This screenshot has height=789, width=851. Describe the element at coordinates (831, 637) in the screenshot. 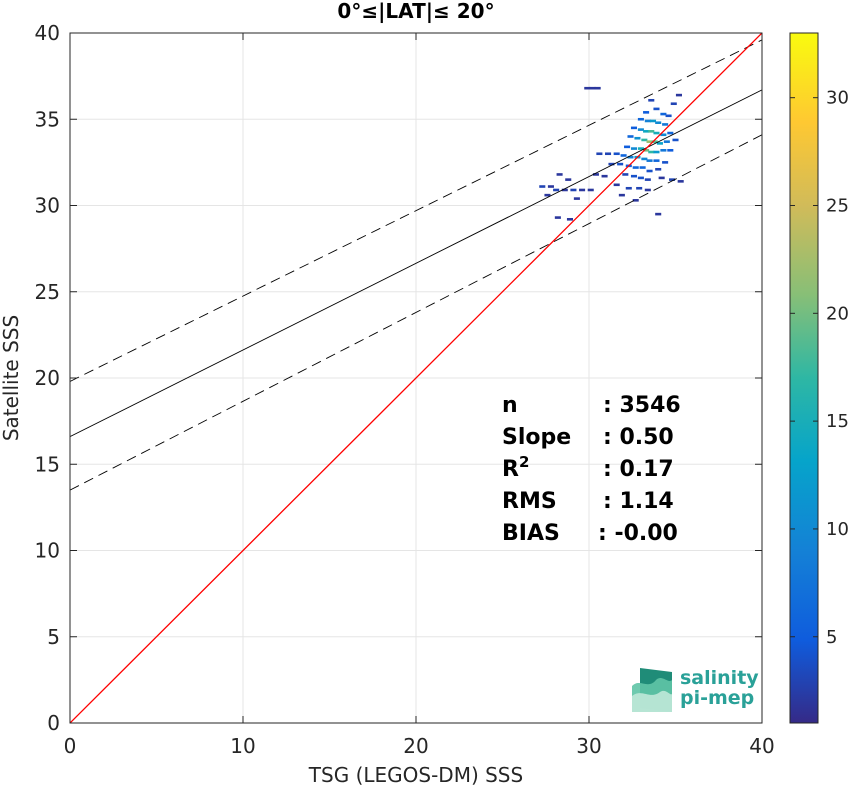

I see `colorbar-tick-label: 5` at that location.